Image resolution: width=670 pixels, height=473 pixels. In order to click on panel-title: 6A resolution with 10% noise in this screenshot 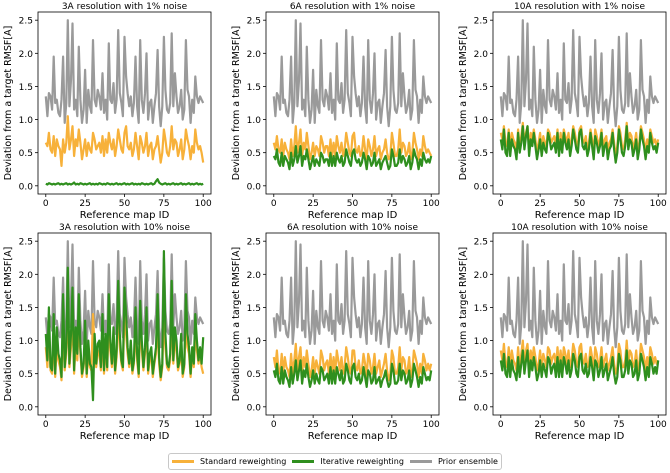, I will do `click(353, 228)`.